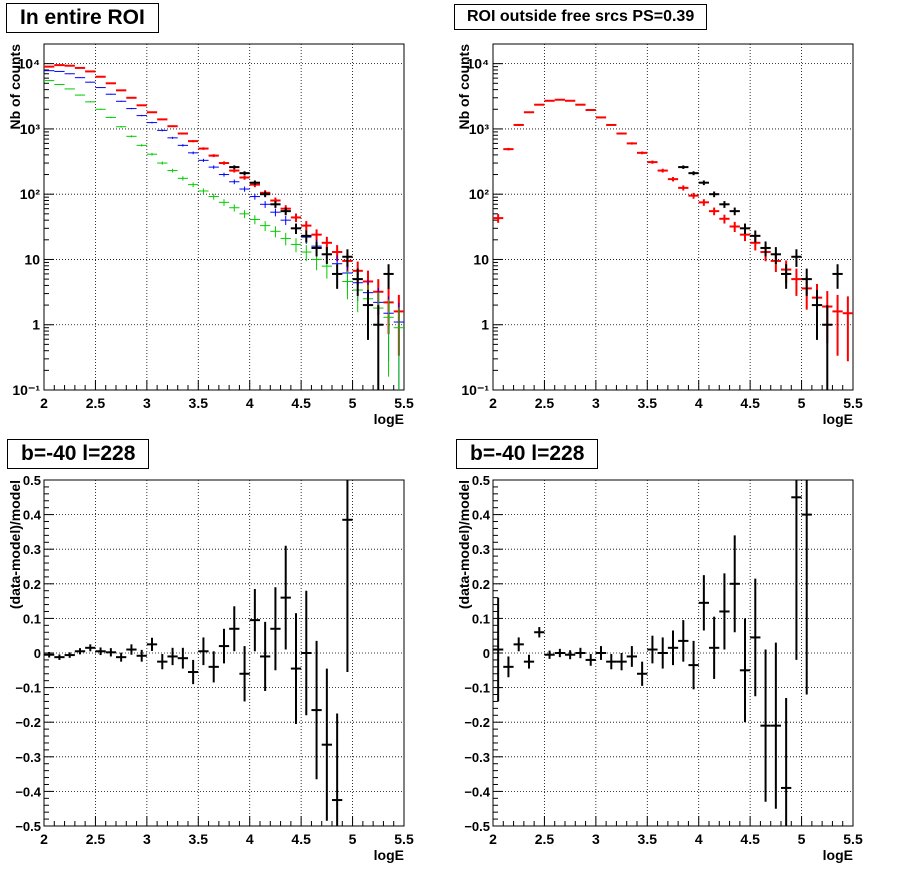 The width and height of the screenshot is (898, 871). I want to click on x-tick-label: 4.5, so click(301, 403).